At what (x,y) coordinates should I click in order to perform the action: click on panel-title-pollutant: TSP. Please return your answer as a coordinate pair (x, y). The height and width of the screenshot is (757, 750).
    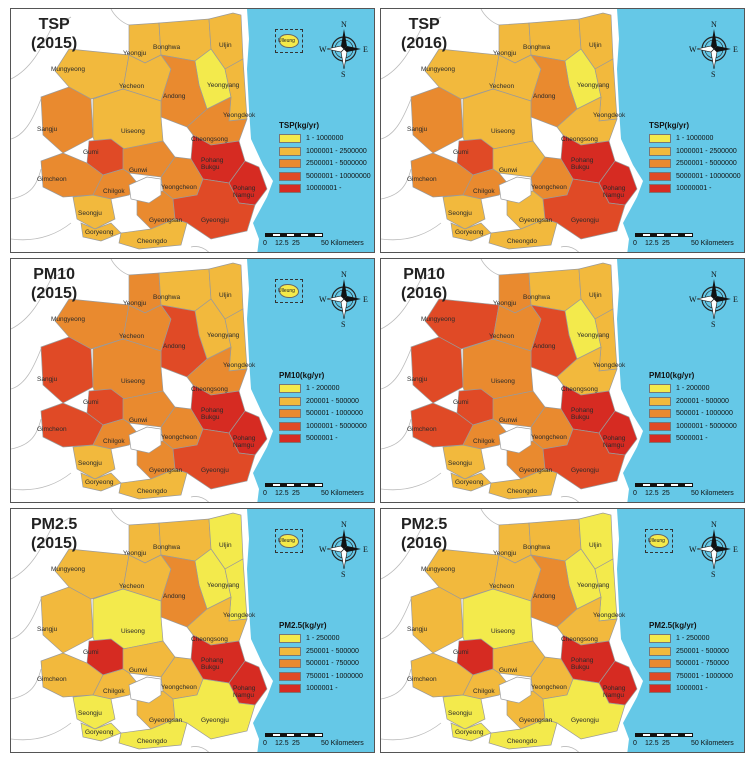
    Looking at the image, I should click on (54, 24).